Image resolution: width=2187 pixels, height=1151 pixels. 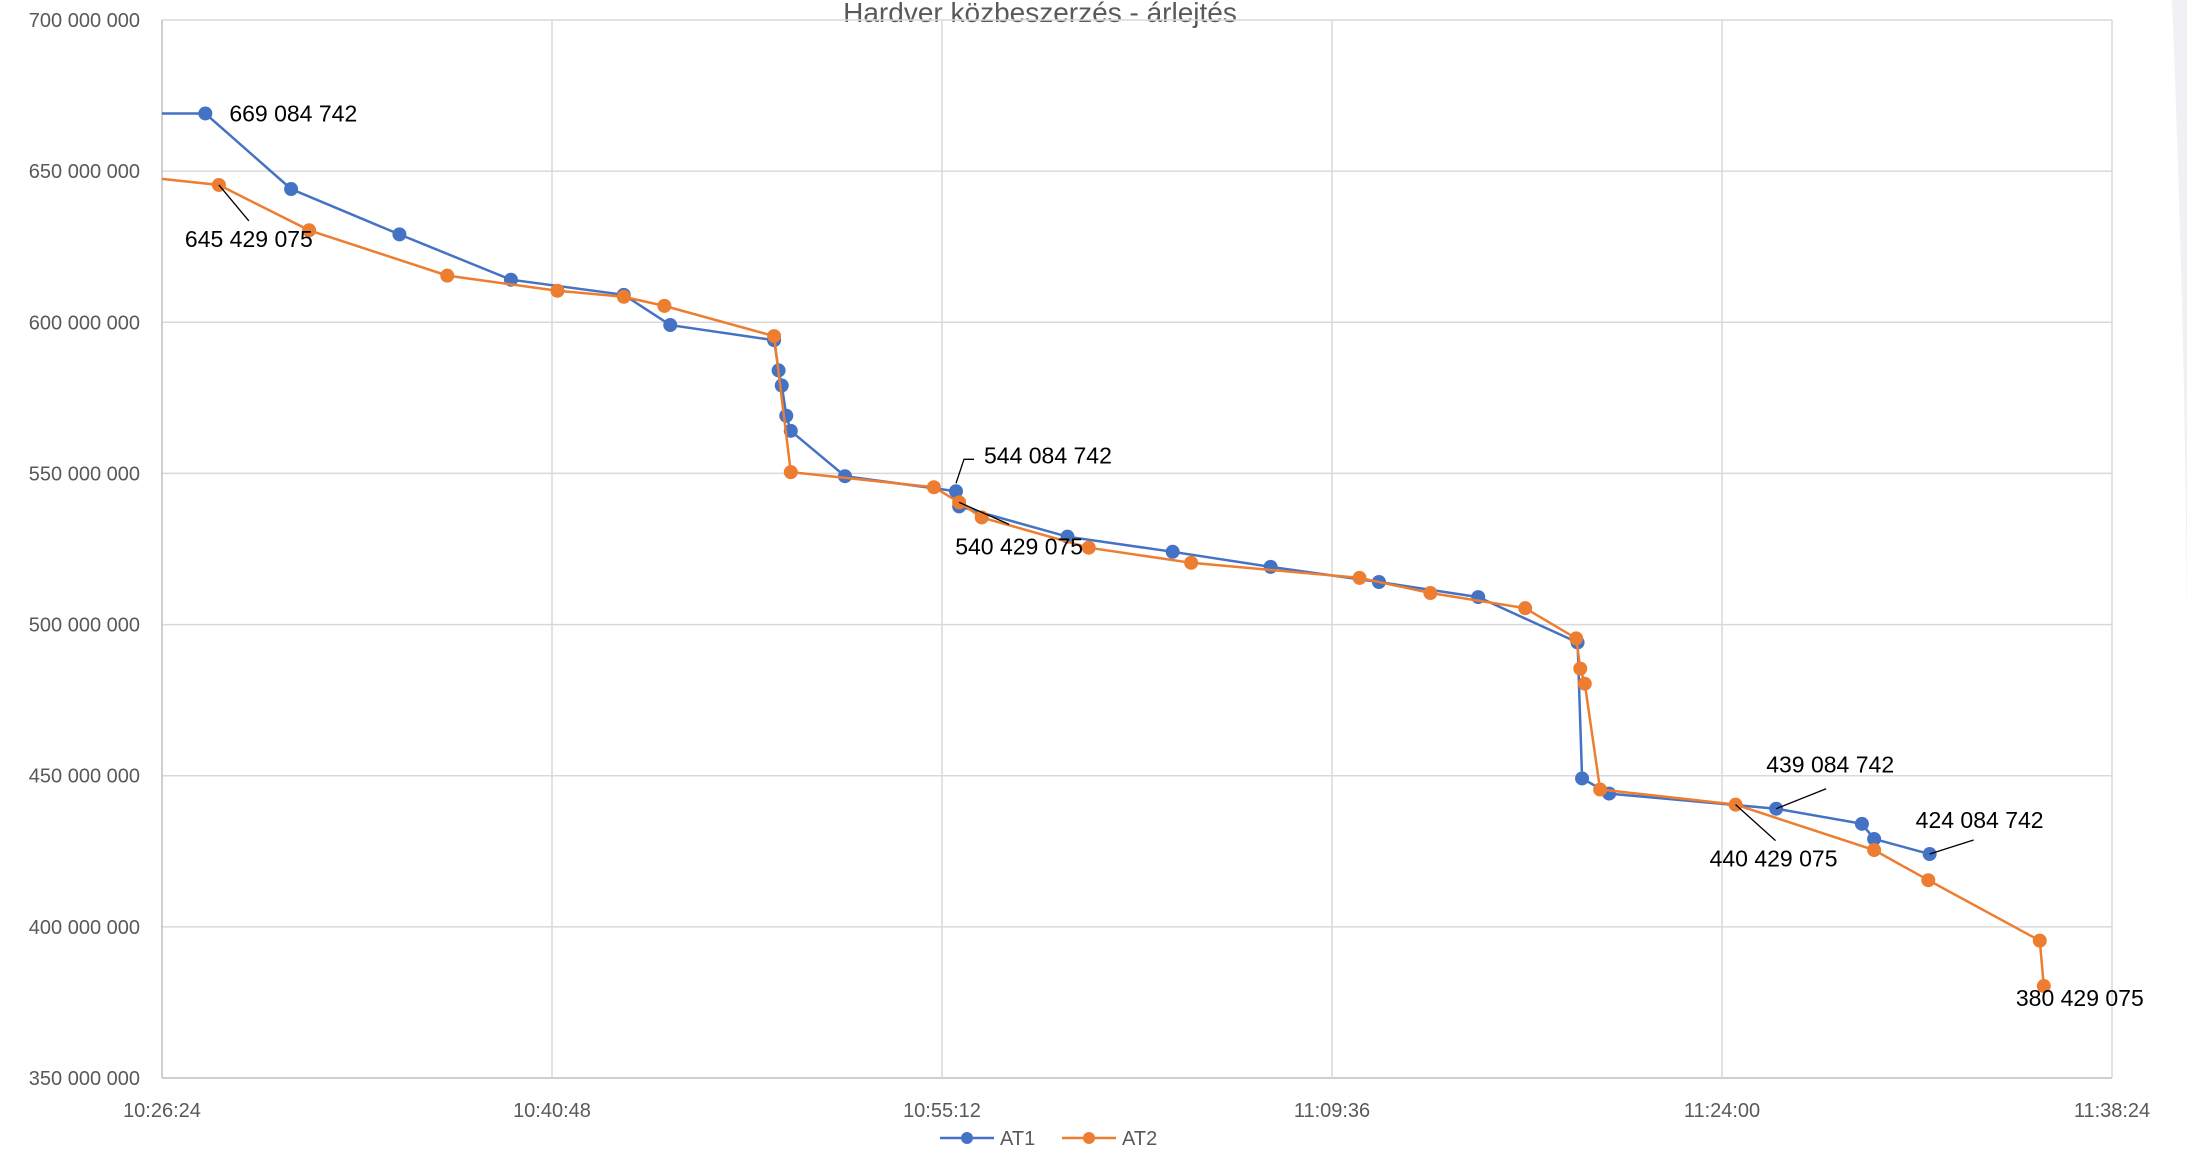 What do you see at coordinates (1048, 1139) in the screenshot?
I see `legend: AT1 AT2` at bounding box center [1048, 1139].